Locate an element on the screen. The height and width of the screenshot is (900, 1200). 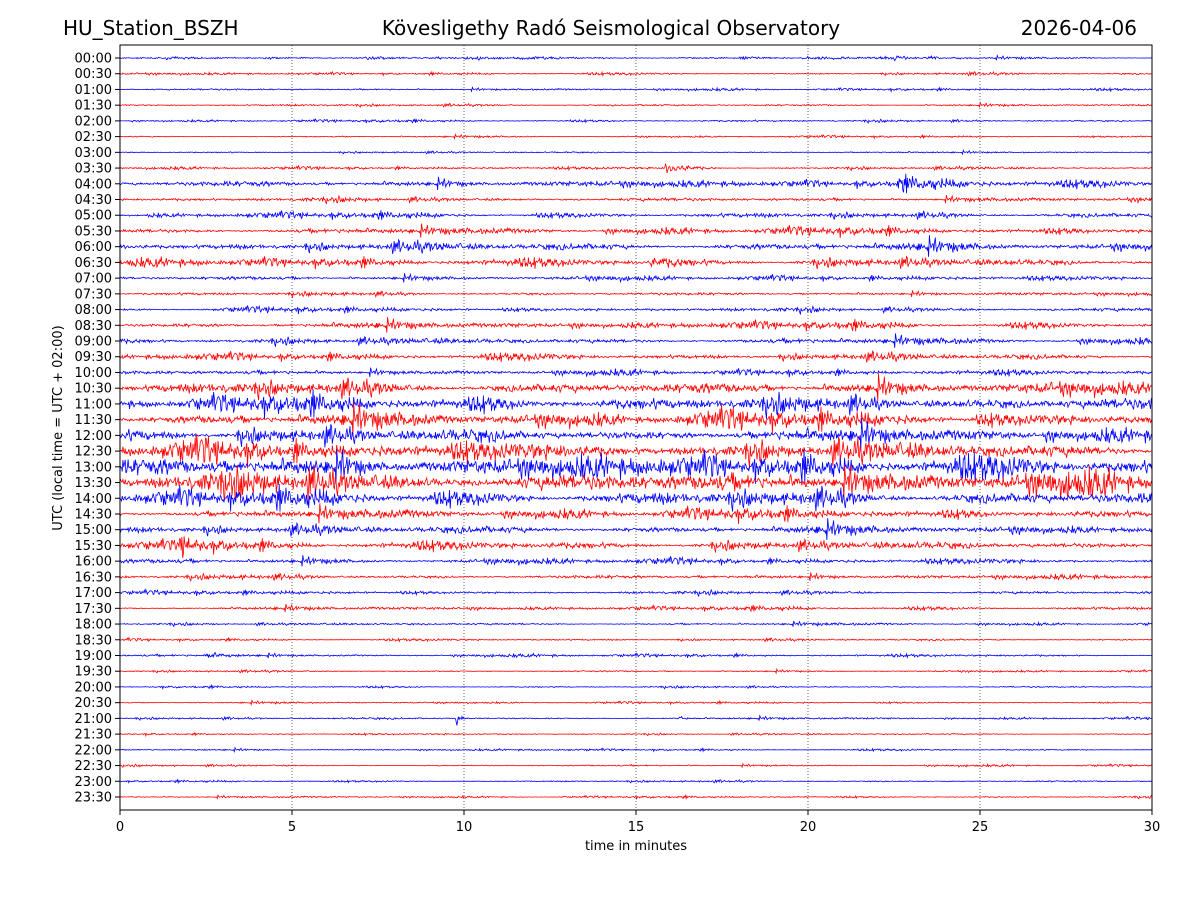
y-tick-label: 21:30 is located at coordinates (93, 735).